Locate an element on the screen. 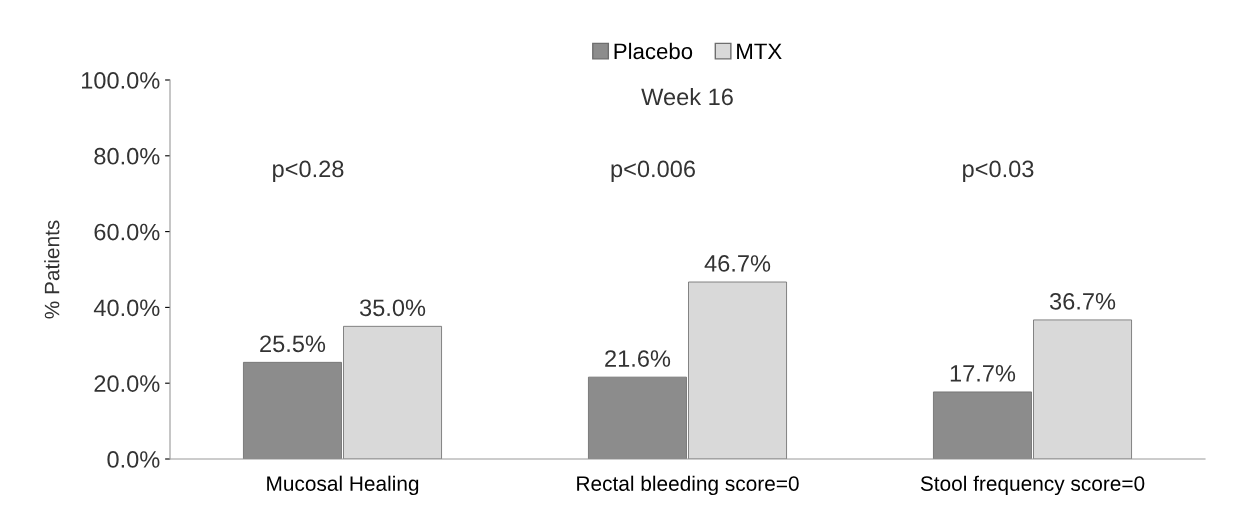 The width and height of the screenshot is (1245, 513). chart-title: Week 16 is located at coordinates (687, 96).